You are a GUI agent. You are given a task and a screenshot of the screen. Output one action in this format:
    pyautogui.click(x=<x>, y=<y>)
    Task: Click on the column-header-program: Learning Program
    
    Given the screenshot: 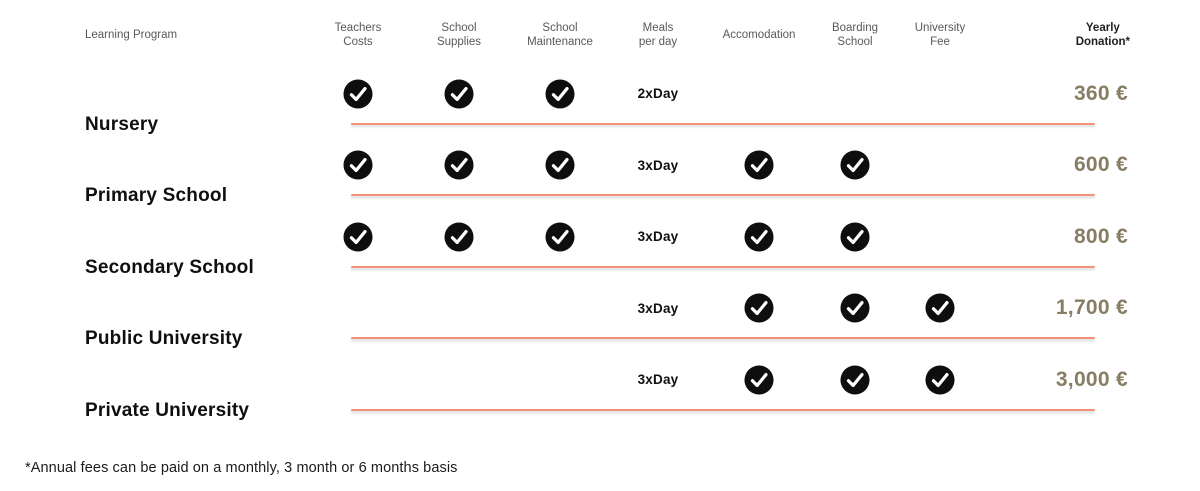 What is the action you would take?
    pyautogui.click(x=131, y=35)
    